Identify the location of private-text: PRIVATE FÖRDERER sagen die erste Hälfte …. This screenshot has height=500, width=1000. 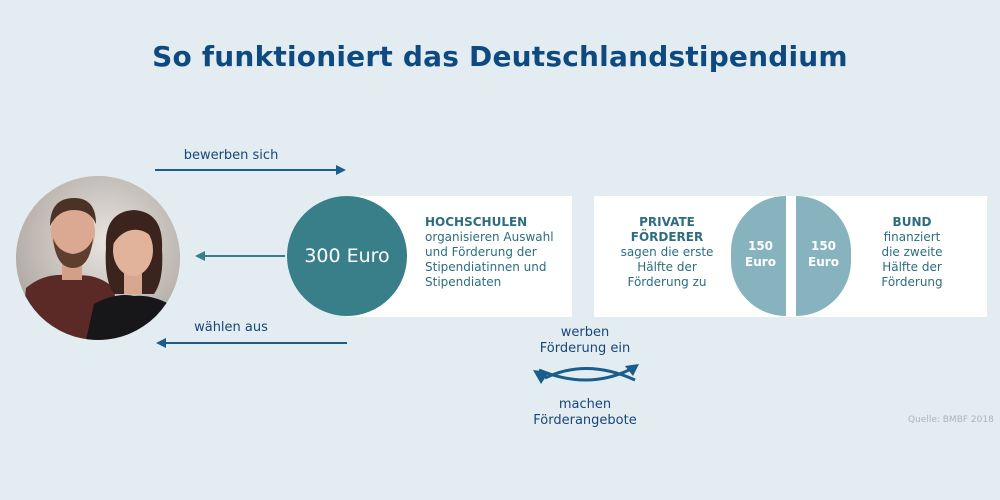
(667, 252).